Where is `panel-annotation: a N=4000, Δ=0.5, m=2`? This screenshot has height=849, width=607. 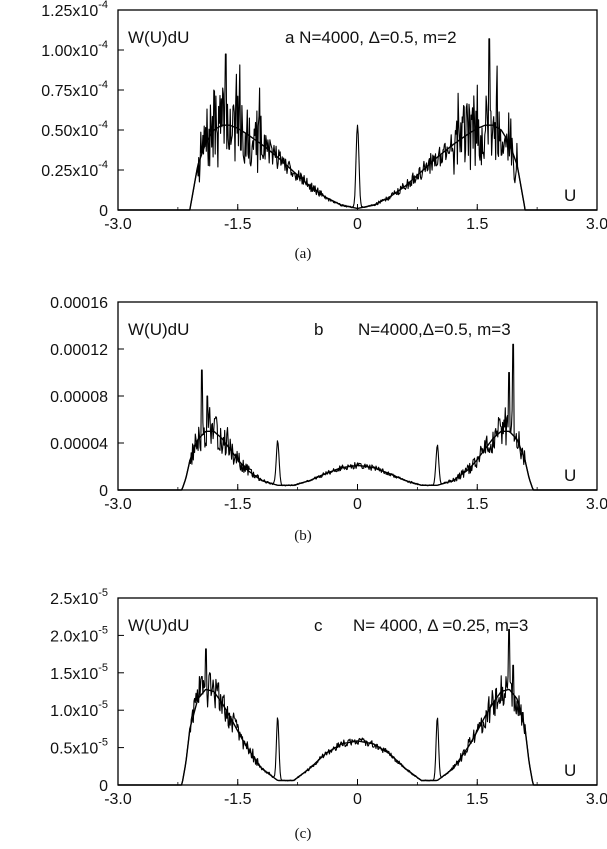
panel-annotation: a N=4000, Δ=0.5, m=2 is located at coordinates (371, 37).